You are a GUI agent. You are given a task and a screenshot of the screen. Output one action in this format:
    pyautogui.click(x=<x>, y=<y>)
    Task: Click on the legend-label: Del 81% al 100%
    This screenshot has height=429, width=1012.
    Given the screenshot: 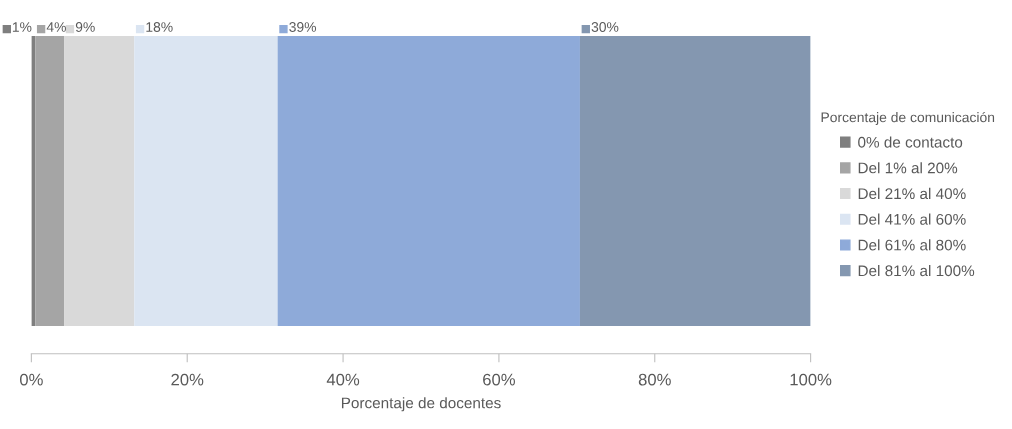 What is the action you would take?
    pyautogui.click(x=916, y=270)
    